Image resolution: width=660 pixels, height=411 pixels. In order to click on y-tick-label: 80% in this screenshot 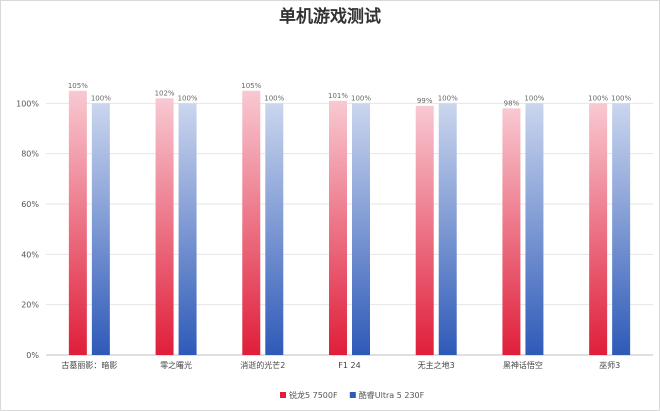, I will do `click(30, 154)`.